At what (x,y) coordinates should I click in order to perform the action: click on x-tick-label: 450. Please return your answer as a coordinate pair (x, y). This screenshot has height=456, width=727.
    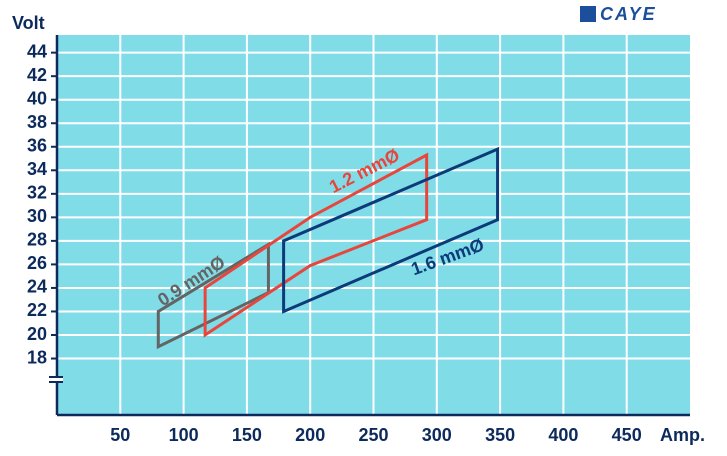
    Looking at the image, I should click on (627, 435).